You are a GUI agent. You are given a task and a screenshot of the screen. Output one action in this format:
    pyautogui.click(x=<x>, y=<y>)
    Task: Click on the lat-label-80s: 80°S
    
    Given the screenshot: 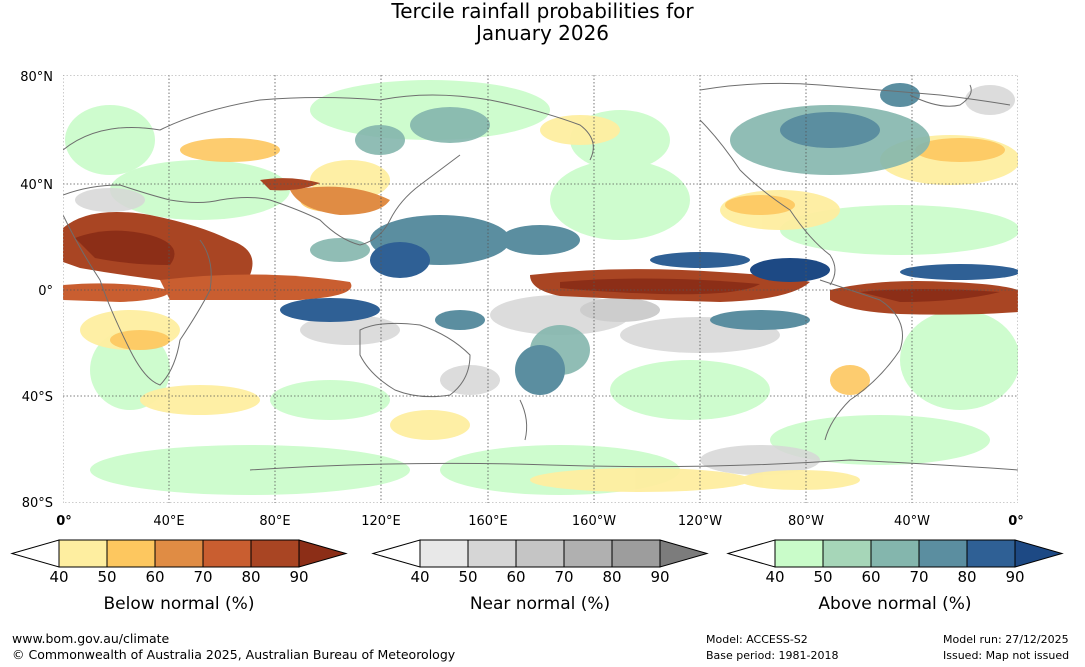 What is the action you would take?
    pyautogui.click(x=37, y=503)
    